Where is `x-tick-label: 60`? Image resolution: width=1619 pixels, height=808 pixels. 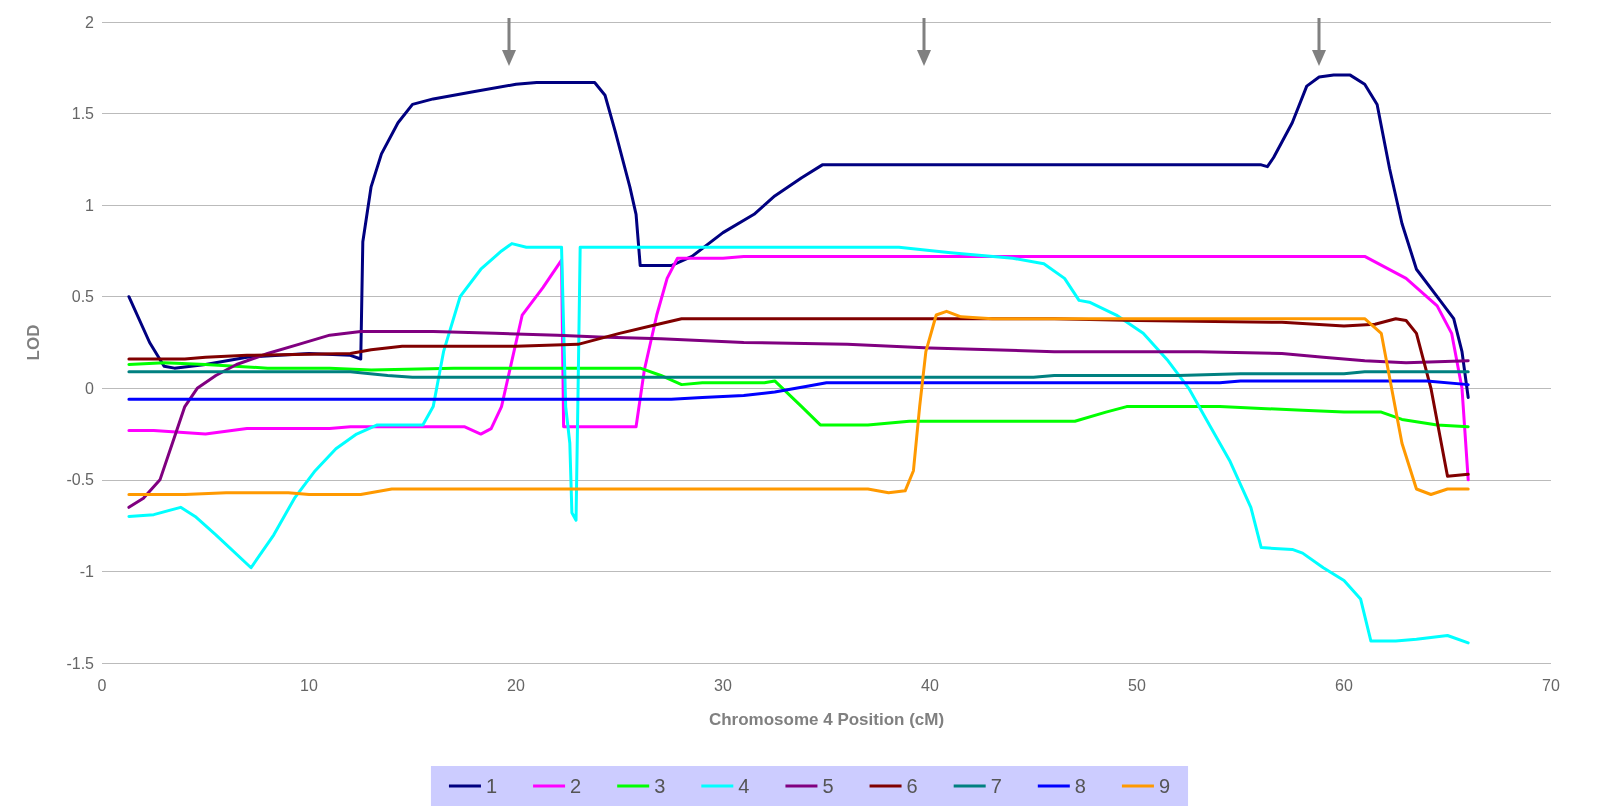 x-tick-label: 60 is located at coordinates (1344, 685).